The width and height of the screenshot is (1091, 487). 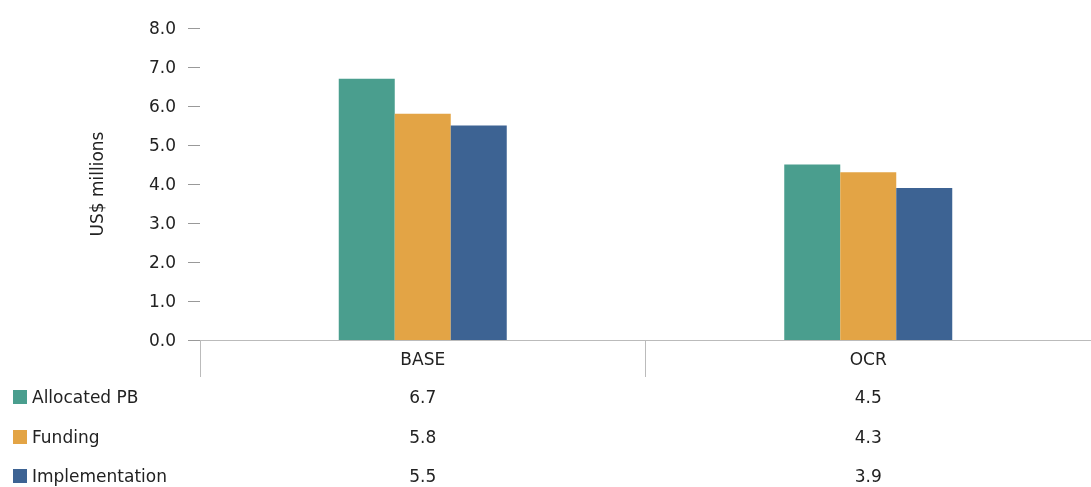 I want to click on data-label: 5.8, so click(x=423, y=437).